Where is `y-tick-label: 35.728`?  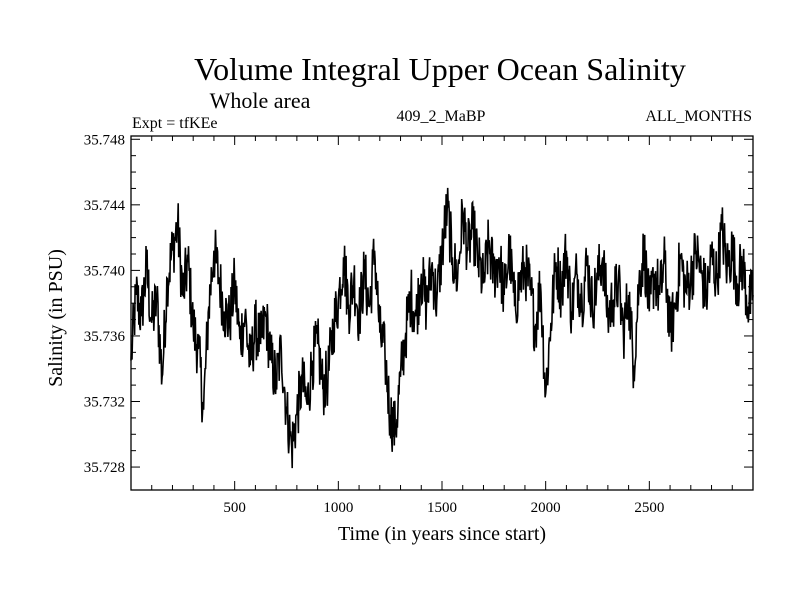 y-tick-label: 35.728 is located at coordinates (104, 468).